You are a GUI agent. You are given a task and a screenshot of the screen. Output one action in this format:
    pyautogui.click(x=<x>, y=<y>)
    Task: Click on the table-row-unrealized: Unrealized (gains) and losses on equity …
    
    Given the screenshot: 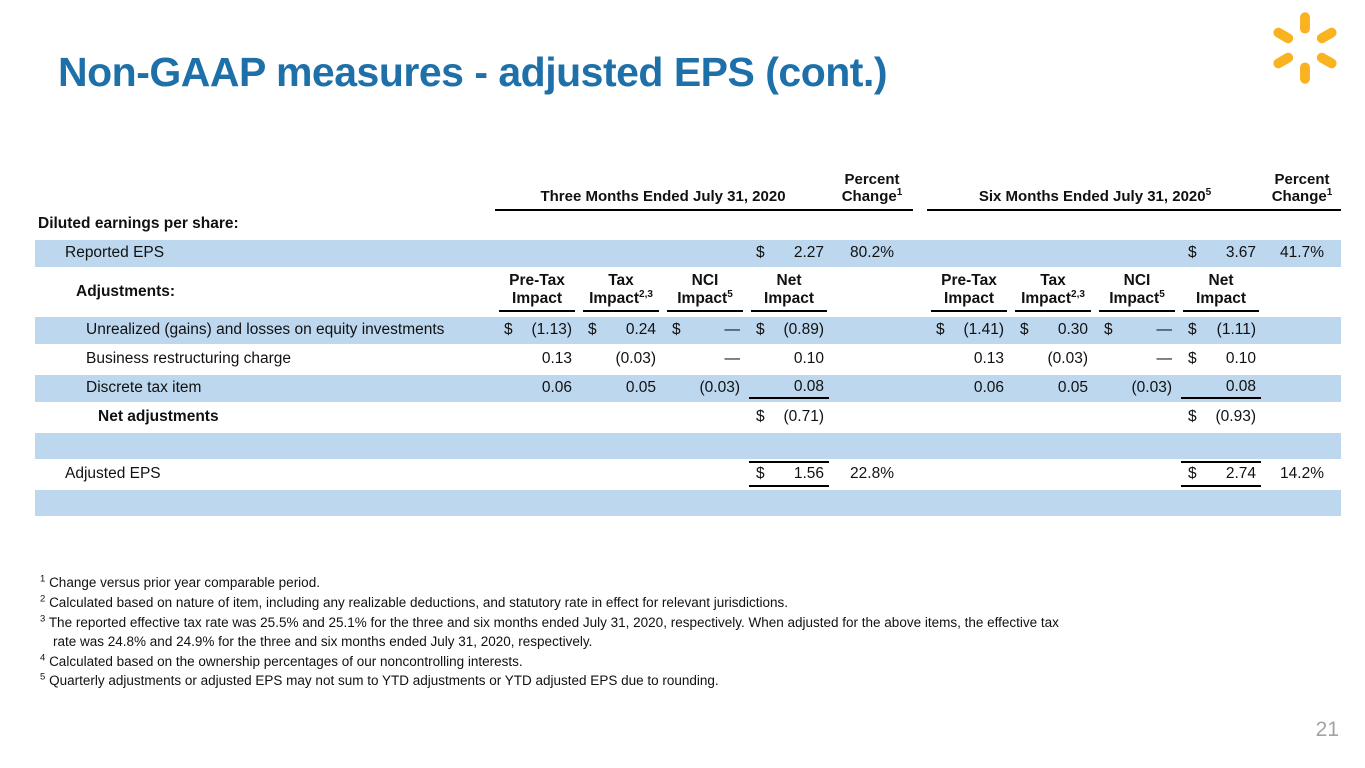 What is the action you would take?
    pyautogui.click(x=688, y=330)
    